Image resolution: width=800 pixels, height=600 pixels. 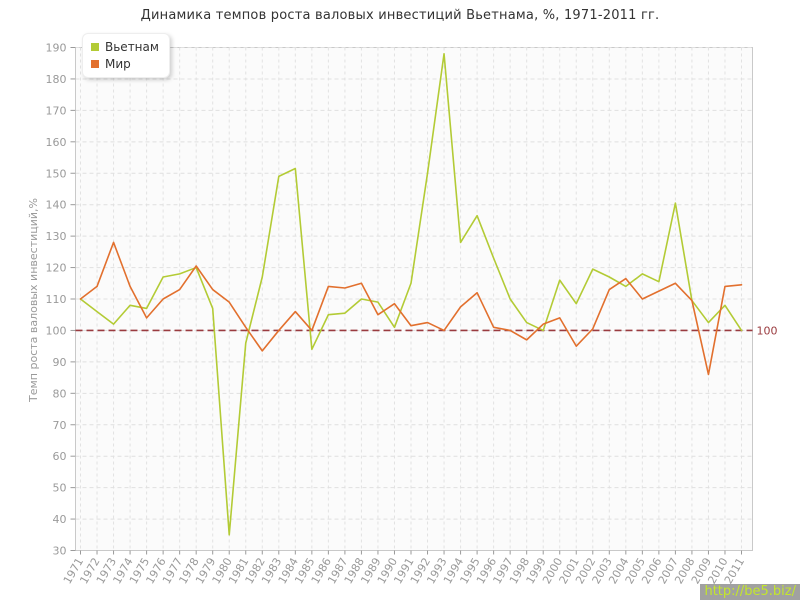 What do you see at coordinates (56, 142) in the screenshot?
I see `y-tick-label: 160` at bounding box center [56, 142].